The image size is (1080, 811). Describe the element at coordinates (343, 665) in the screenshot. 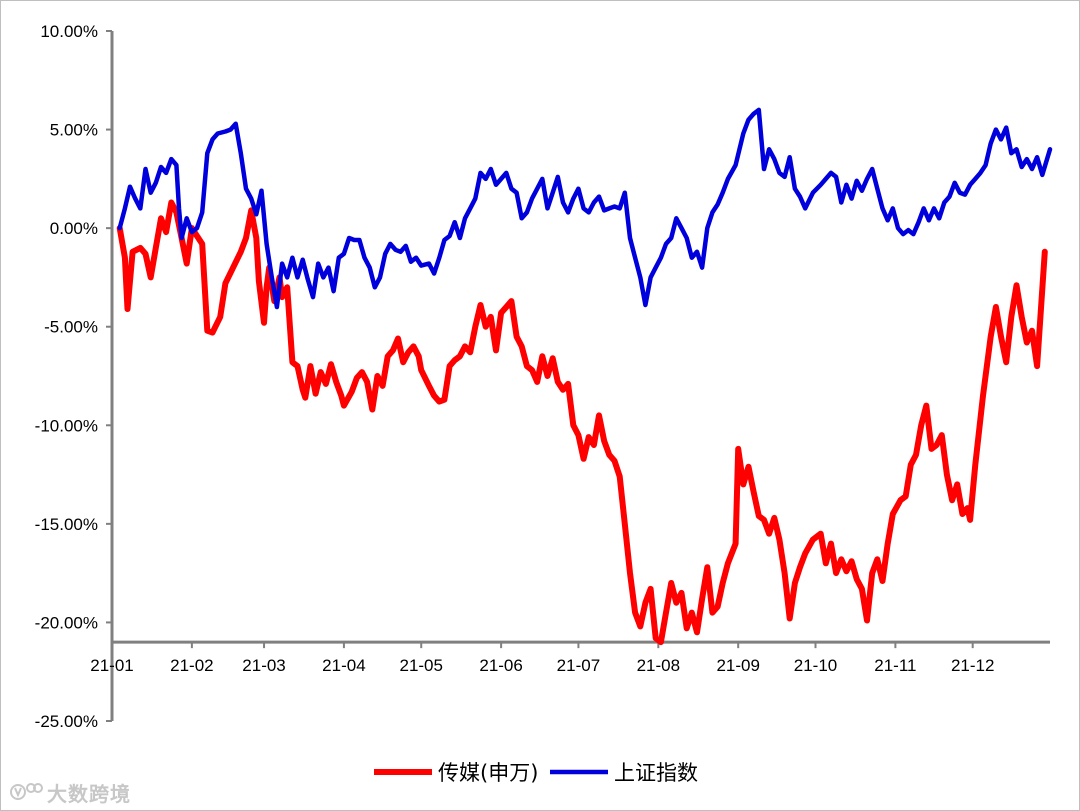

I see `x-tick-label: 21-04` at that location.